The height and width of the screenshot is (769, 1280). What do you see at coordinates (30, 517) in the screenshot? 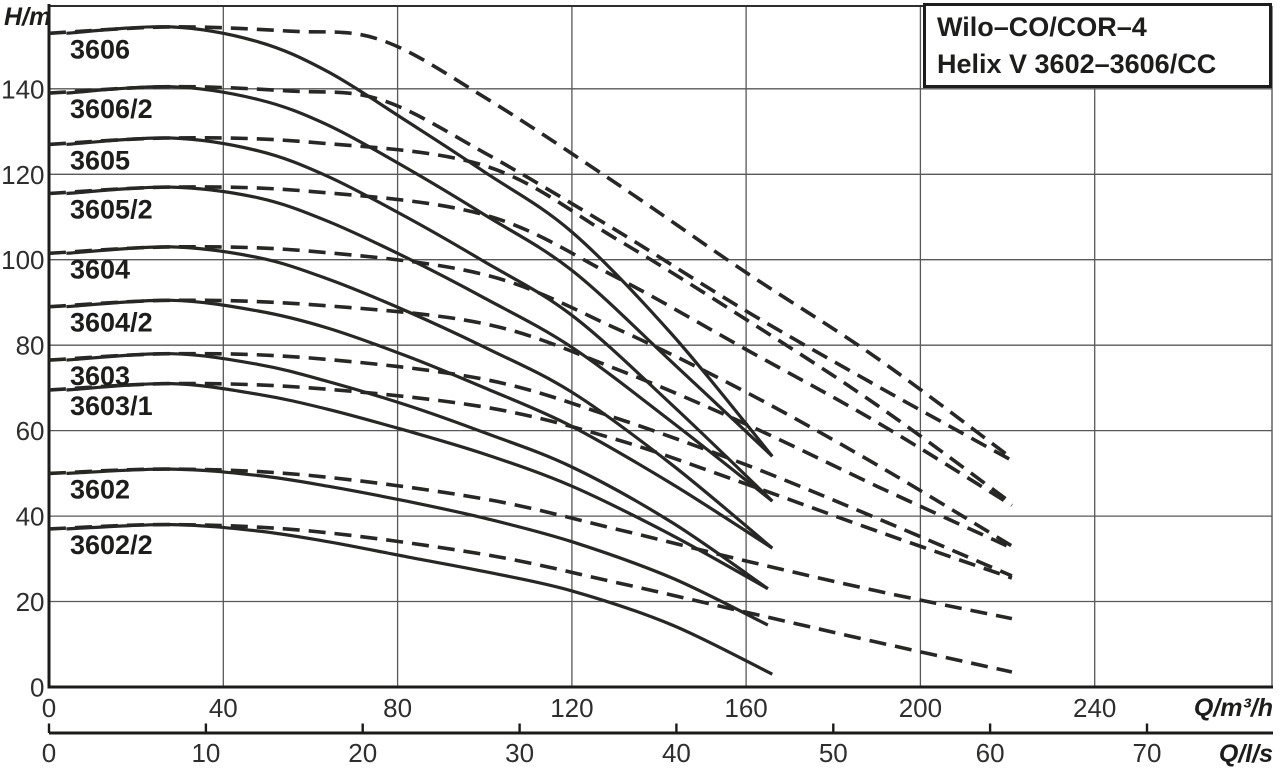
I see `y-tick-label-40: 40` at bounding box center [30, 517].